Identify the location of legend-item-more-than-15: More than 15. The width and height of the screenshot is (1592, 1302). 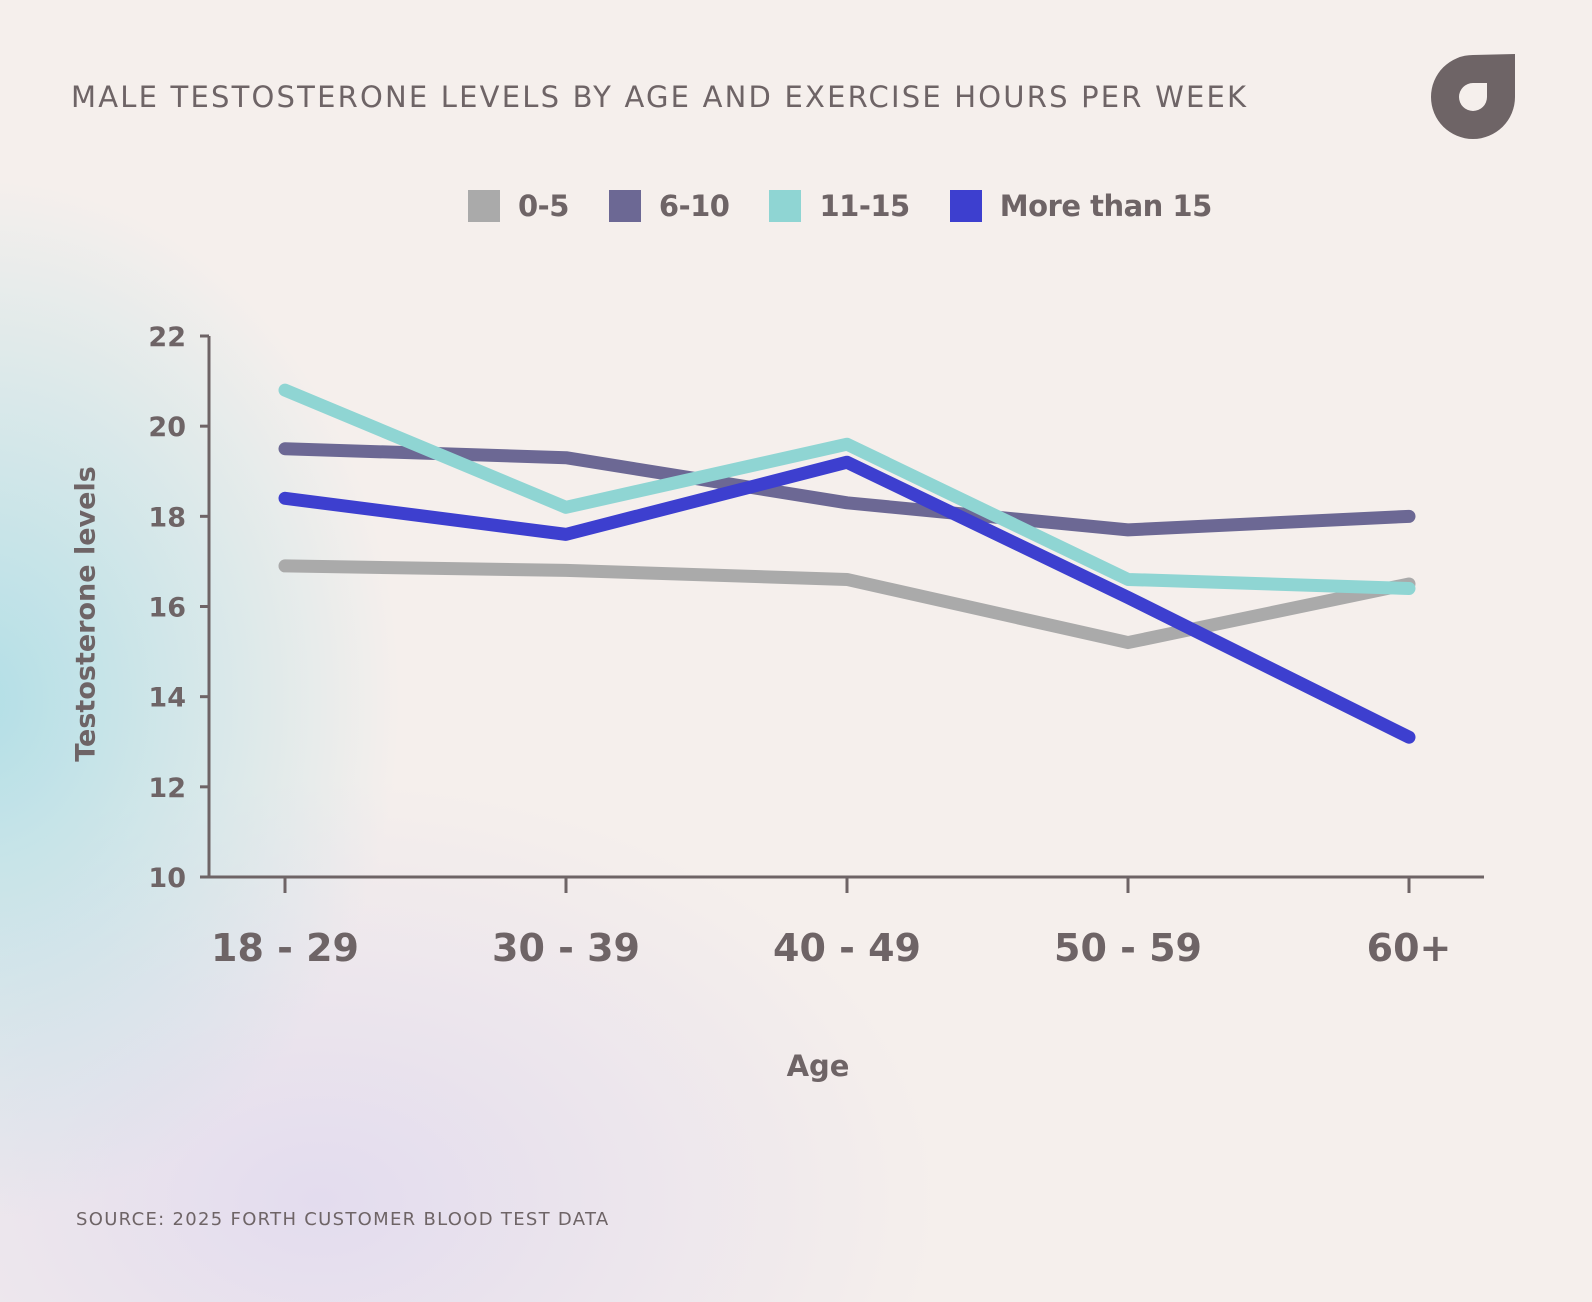
(1081, 206).